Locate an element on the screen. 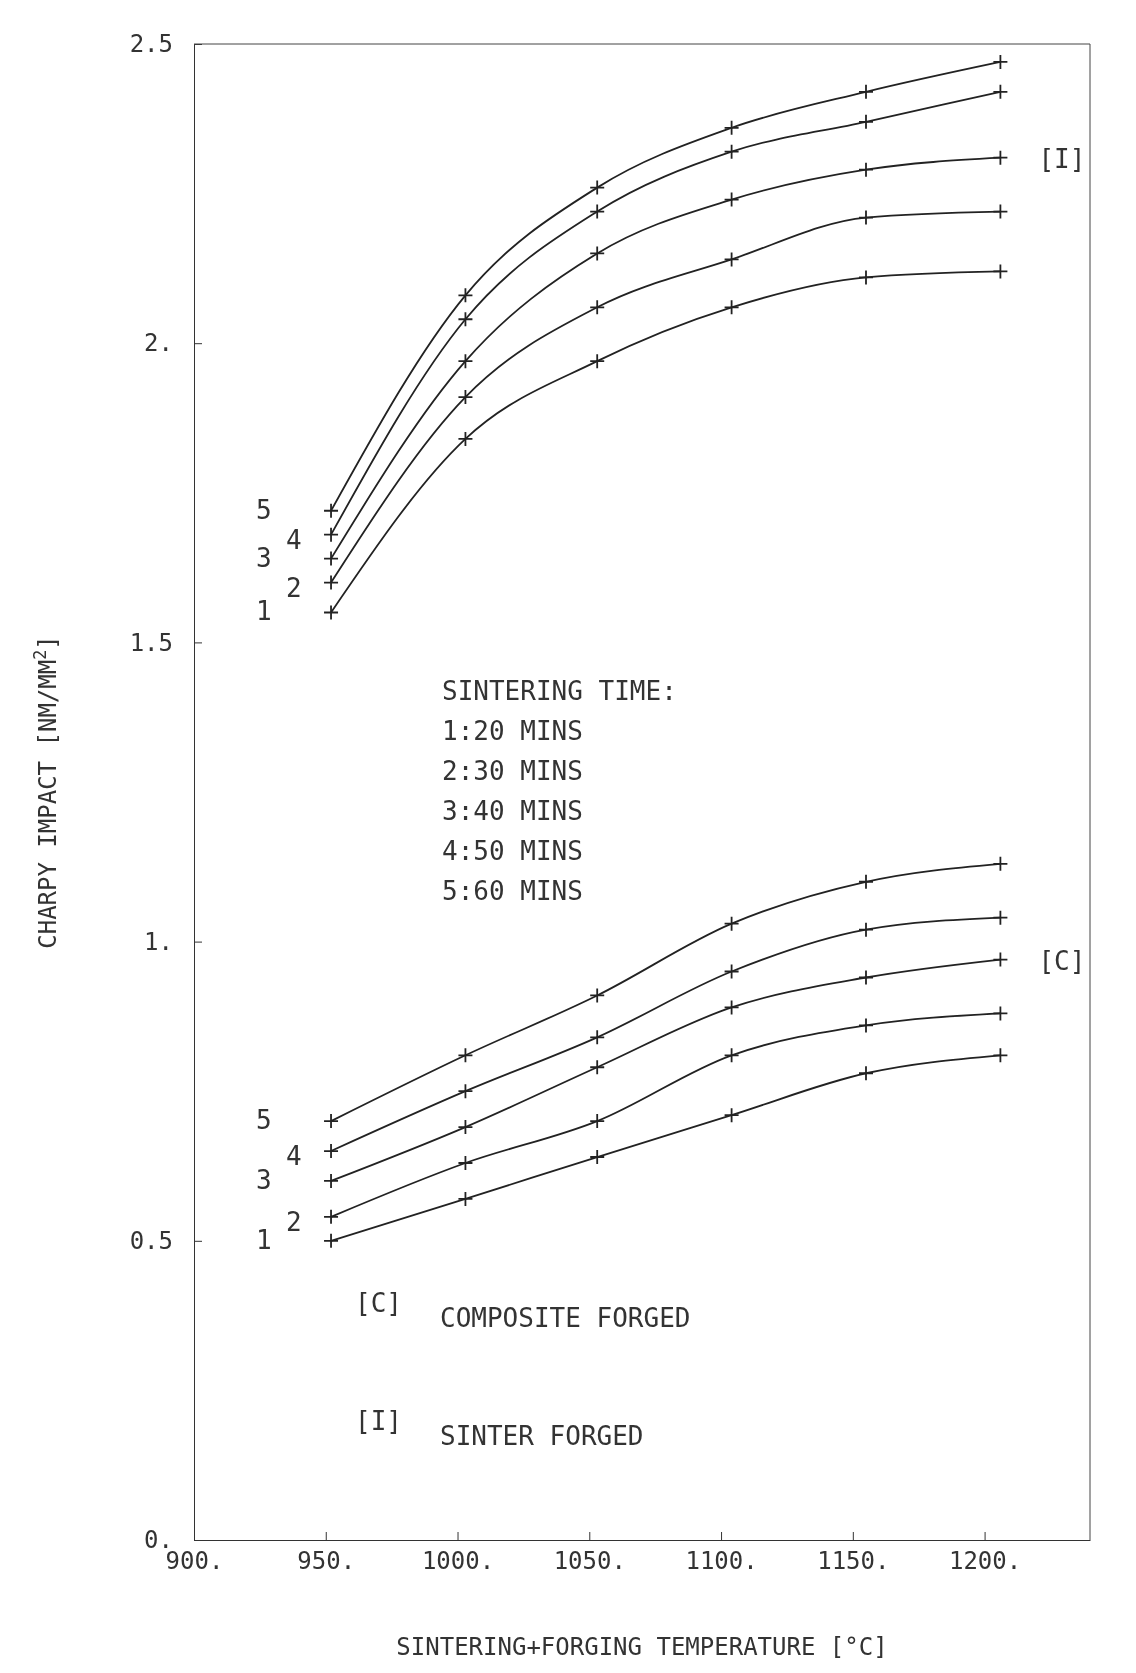 This screenshot has width=1136, height=1673. annotation: SINTER FORGED is located at coordinates (542, 1436).